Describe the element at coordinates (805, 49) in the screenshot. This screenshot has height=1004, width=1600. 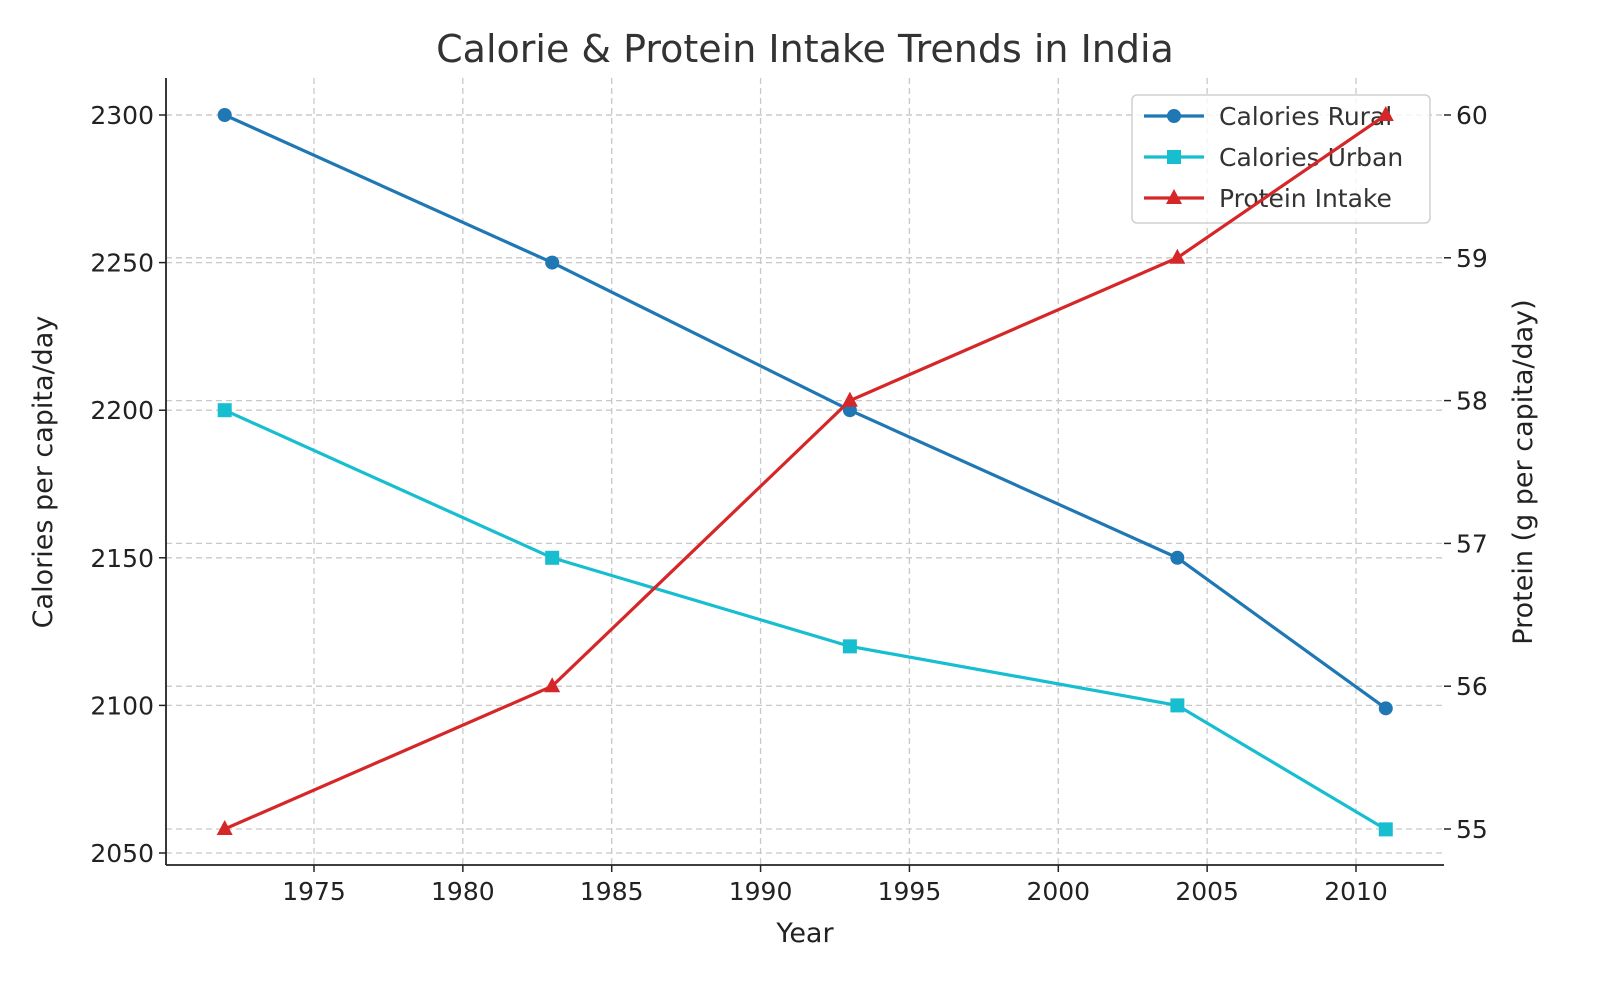
I see `chart-title: Calorie & Protein Intake Trends in India` at that location.